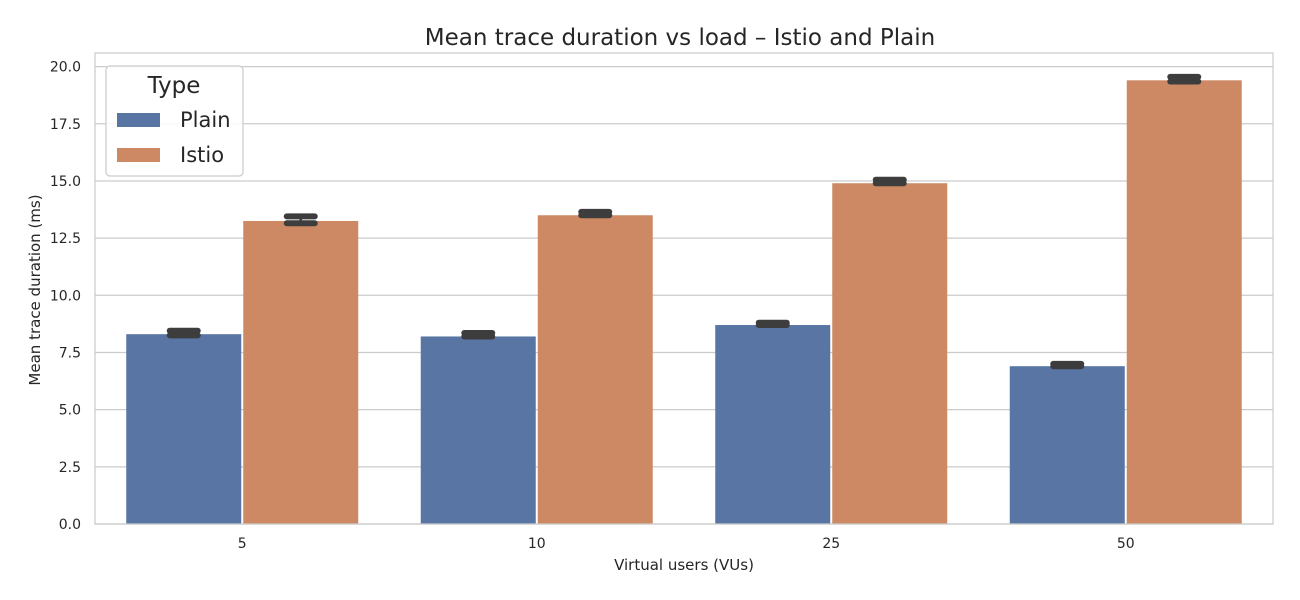 This screenshot has width=1300, height=600. What do you see at coordinates (65, 239) in the screenshot?
I see `y-tick-label: 12.5` at bounding box center [65, 239].